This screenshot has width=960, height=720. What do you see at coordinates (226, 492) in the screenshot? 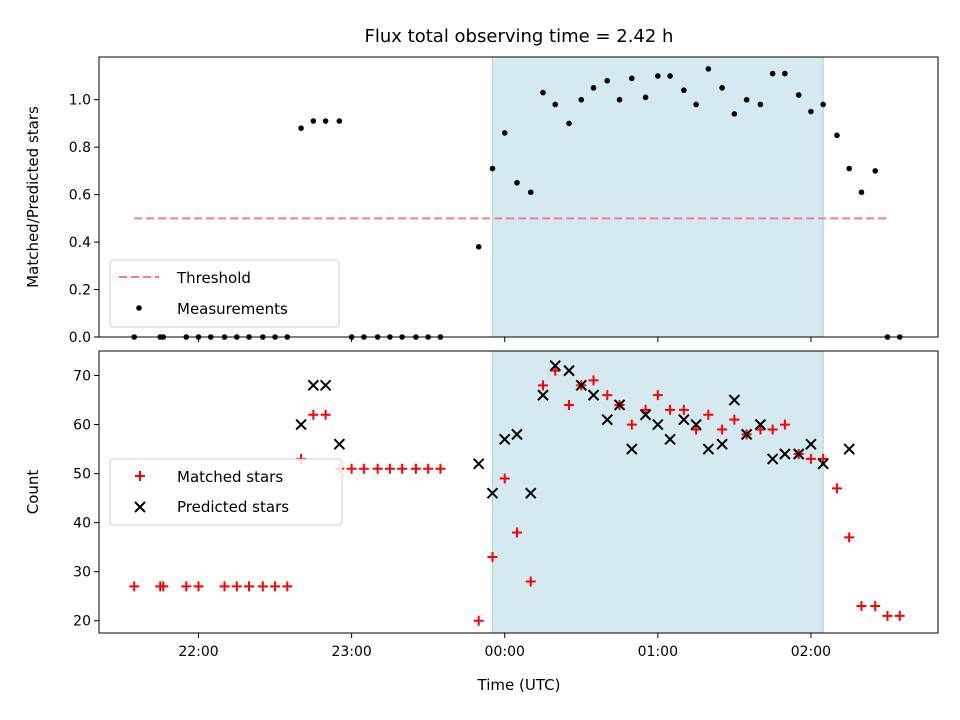
I see `legend: Matched stars Predicted stars` at bounding box center [226, 492].